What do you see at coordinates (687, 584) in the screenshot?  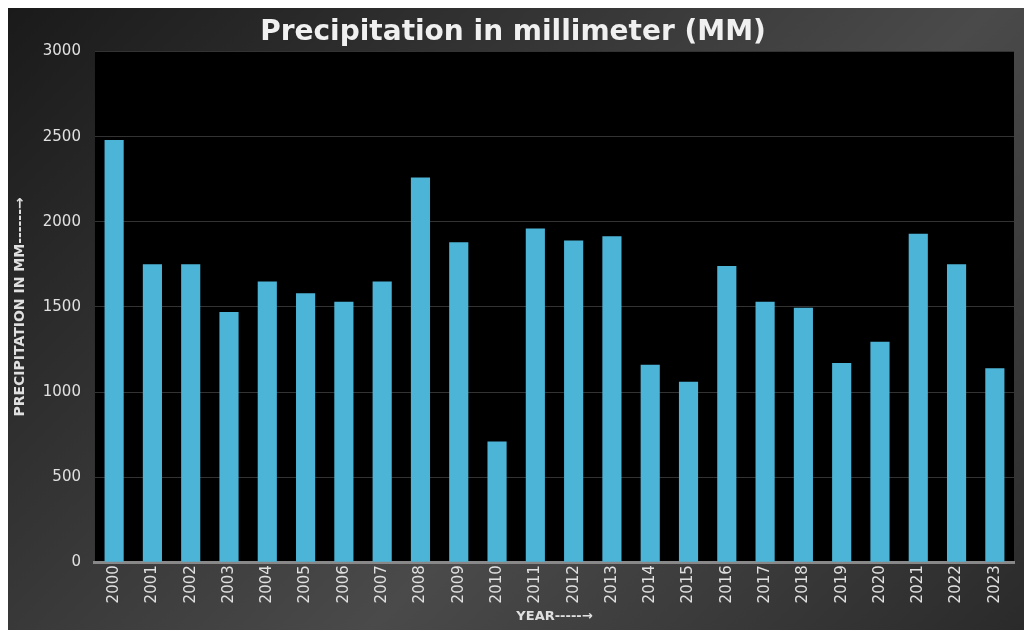 I see `x-tick-label: 2015` at bounding box center [687, 584].